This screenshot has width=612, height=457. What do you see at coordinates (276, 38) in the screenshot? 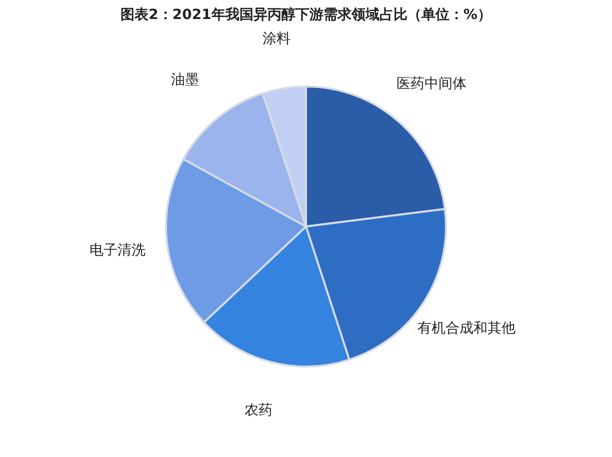
I see `slice-label: 涂料` at bounding box center [276, 38].